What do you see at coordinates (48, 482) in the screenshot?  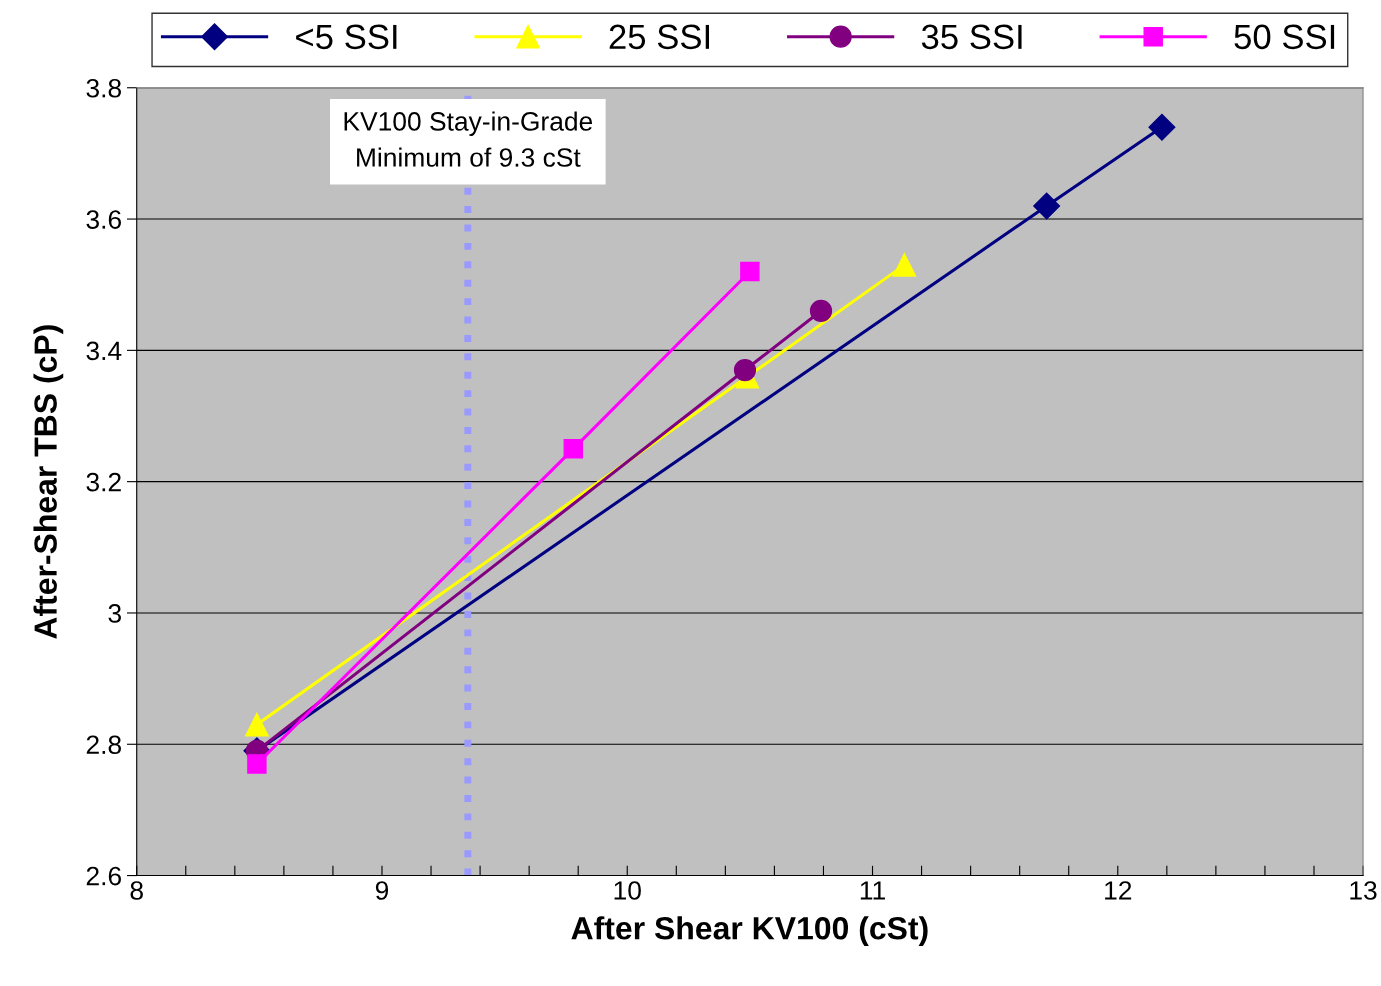 I see `y-axis-title: After-Shear TBS (cP)` at bounding box center [48, 482].